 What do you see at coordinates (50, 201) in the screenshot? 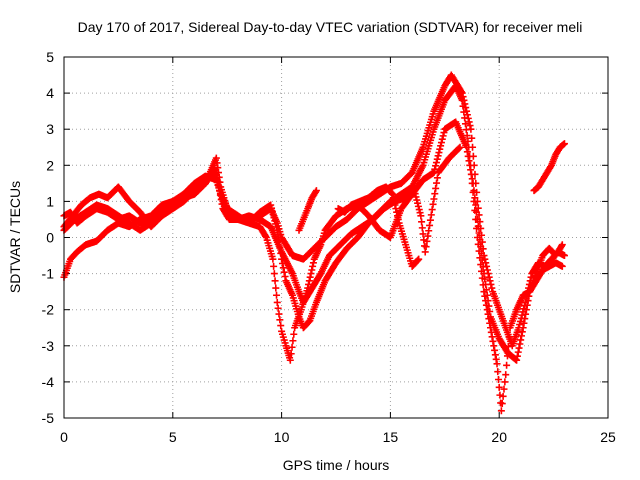
I see `y-tick-label: 1` at bounding box center [50, 201].